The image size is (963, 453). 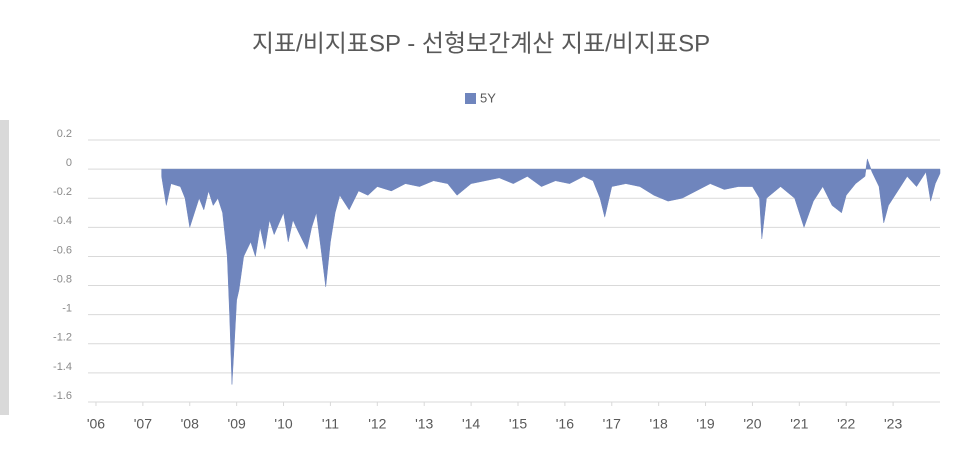 I want to click on x-tick-label: '18, so click(x=659, y=424).